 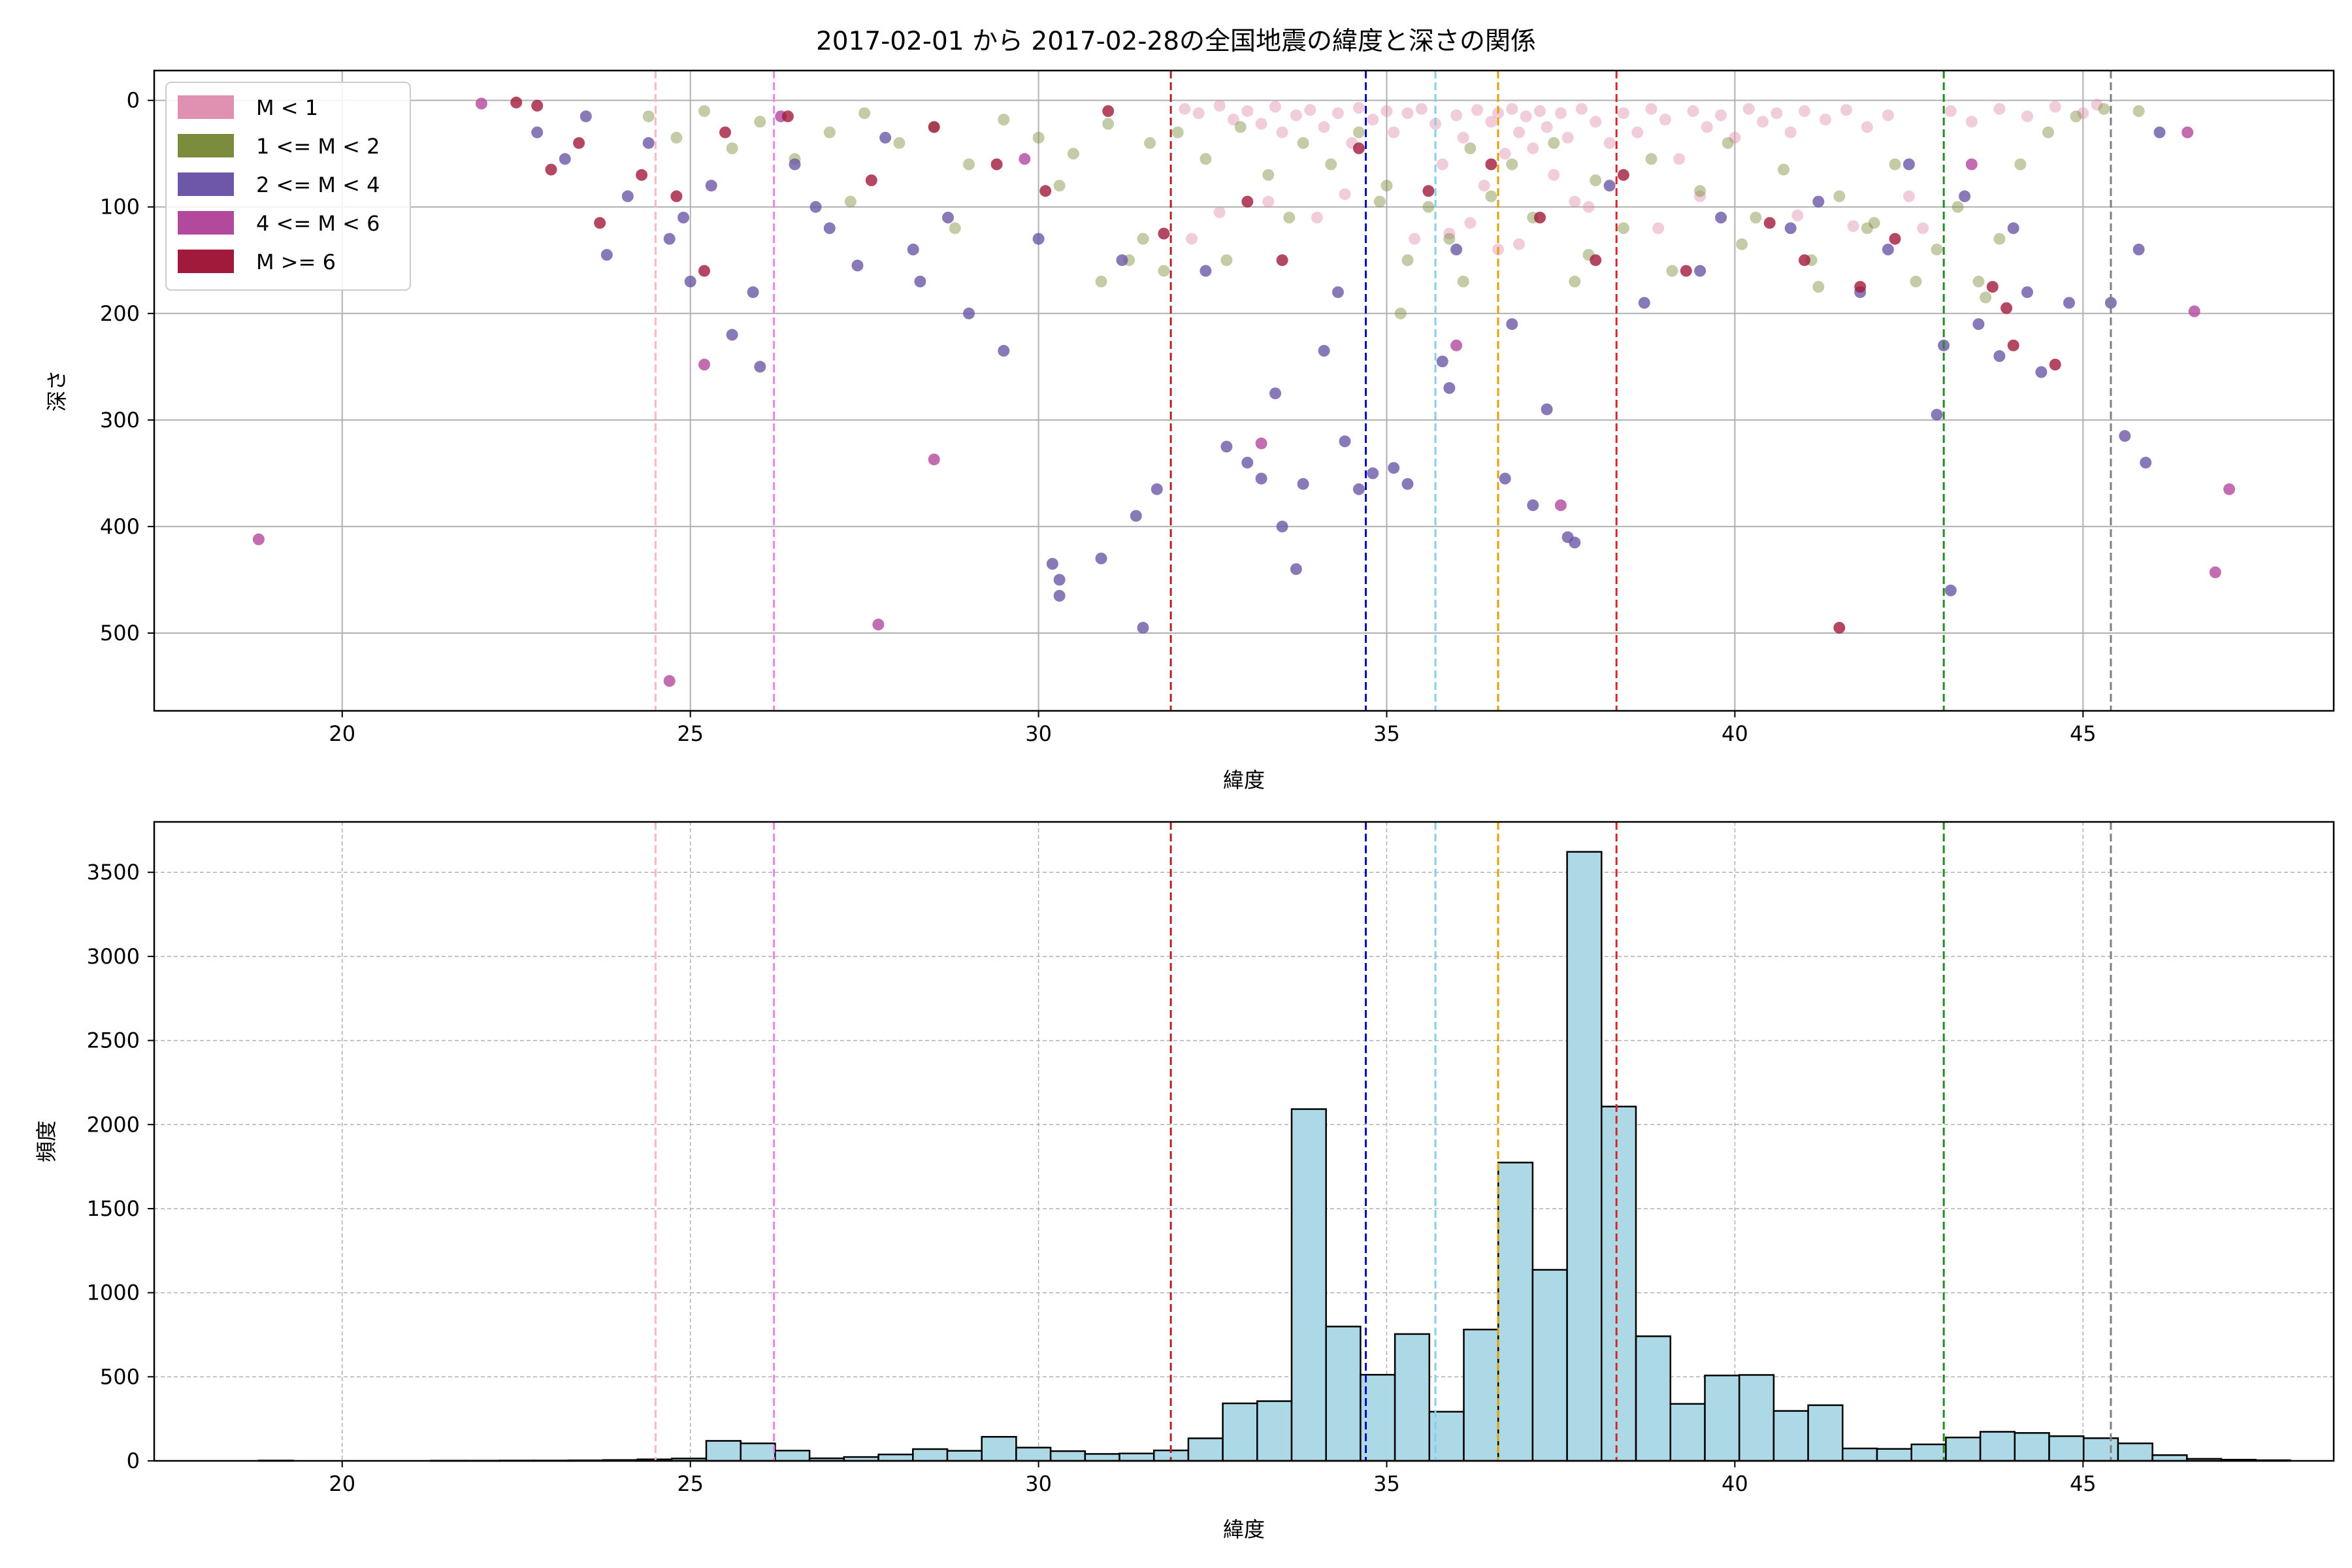 What do you see at coordinates (287, 107) in the screenshot?
I see `legend-label-m-lt-1: M < 1` at bounding box center [287, 107].